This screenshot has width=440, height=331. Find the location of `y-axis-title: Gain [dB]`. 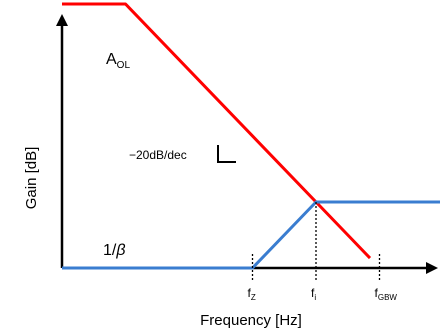

y-axis-title: Gain [dB] is located at coordinates (31, 178).